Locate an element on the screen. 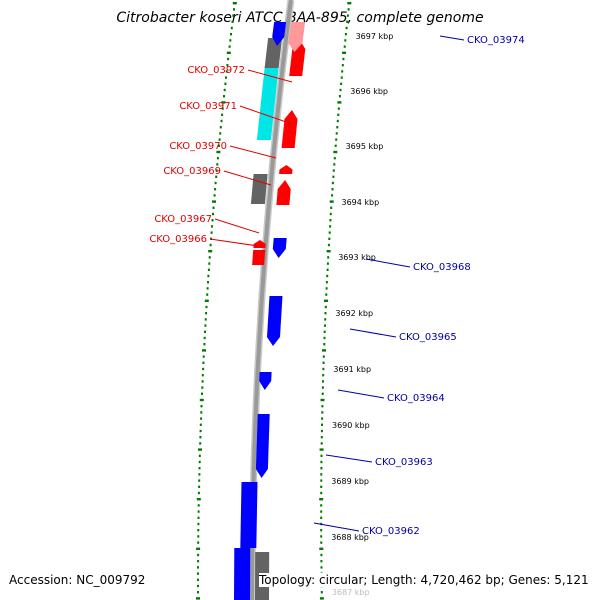 The height and width of the screenshot is (600, 600). kbp-tick-label: 3691 kbp is located at coordinates (352, 369).